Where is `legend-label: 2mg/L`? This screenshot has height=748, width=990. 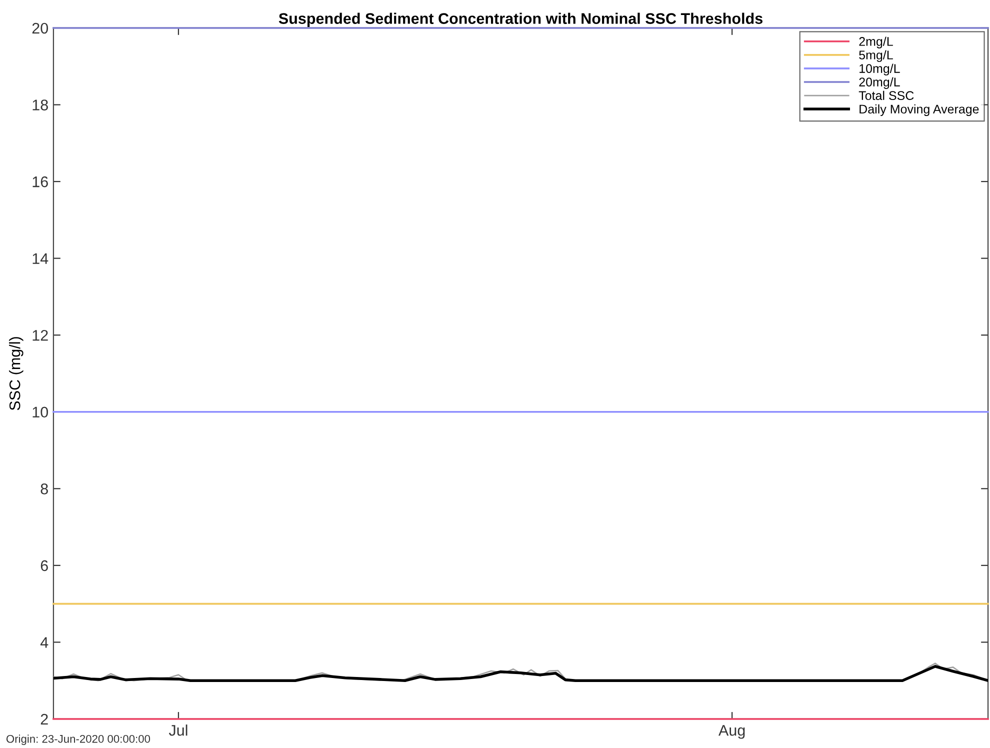
legend-label: 2mg/L is located at coordinates (876, 42).